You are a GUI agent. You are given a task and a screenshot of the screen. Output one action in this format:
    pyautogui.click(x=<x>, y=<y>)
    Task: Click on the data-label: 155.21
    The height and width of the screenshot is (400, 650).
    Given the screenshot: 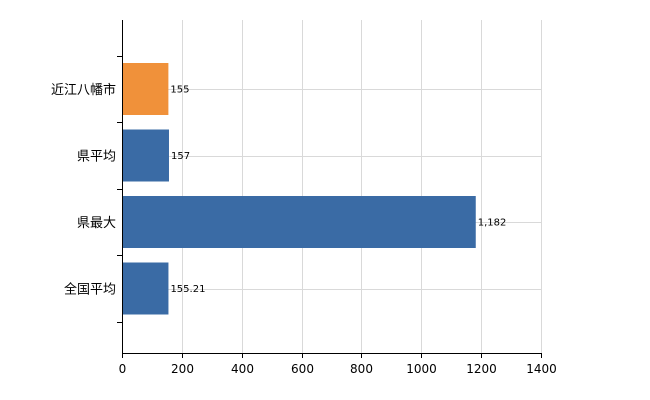 What is the action you would take?
    pyautogui.click(x=187, y=289)
    